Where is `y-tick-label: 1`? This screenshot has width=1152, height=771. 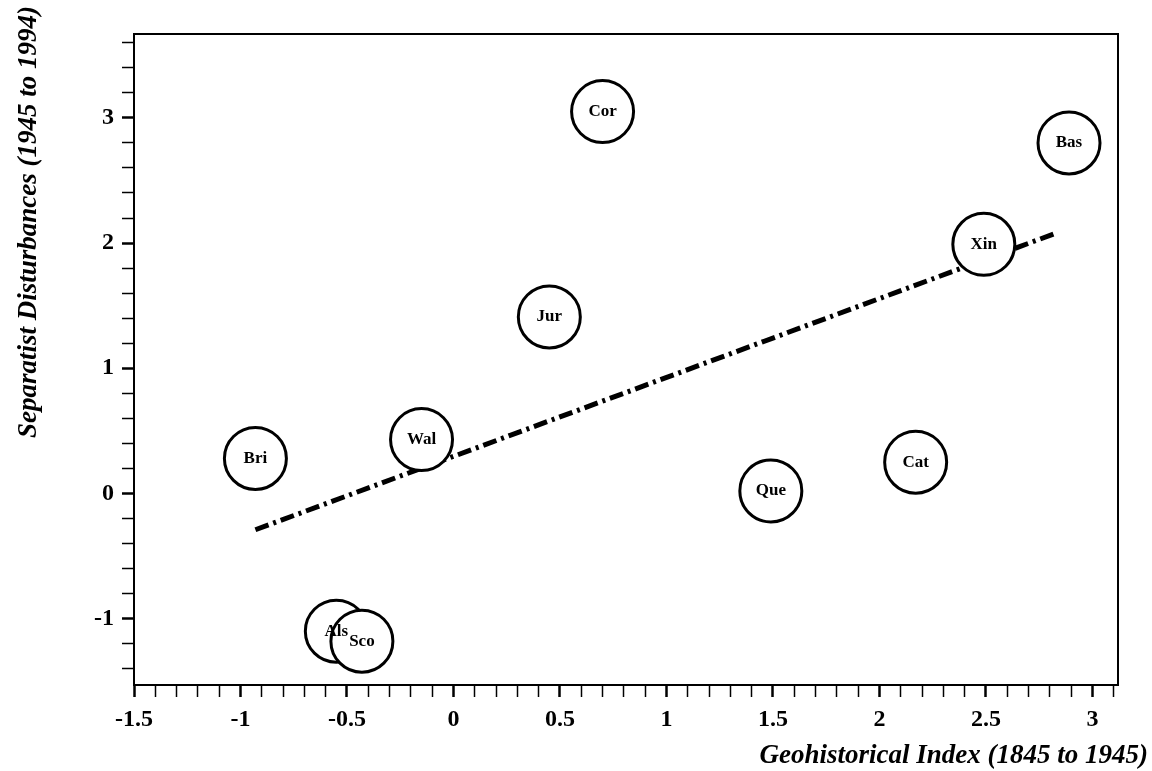
y-tick-label: 1 is located at coordinates (108, 366).